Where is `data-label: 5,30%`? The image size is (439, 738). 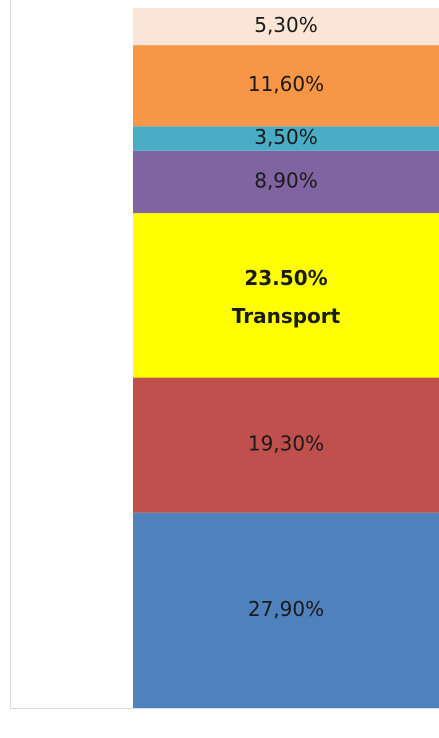
data-label: 5,30% is located at coordinates (286, 25).